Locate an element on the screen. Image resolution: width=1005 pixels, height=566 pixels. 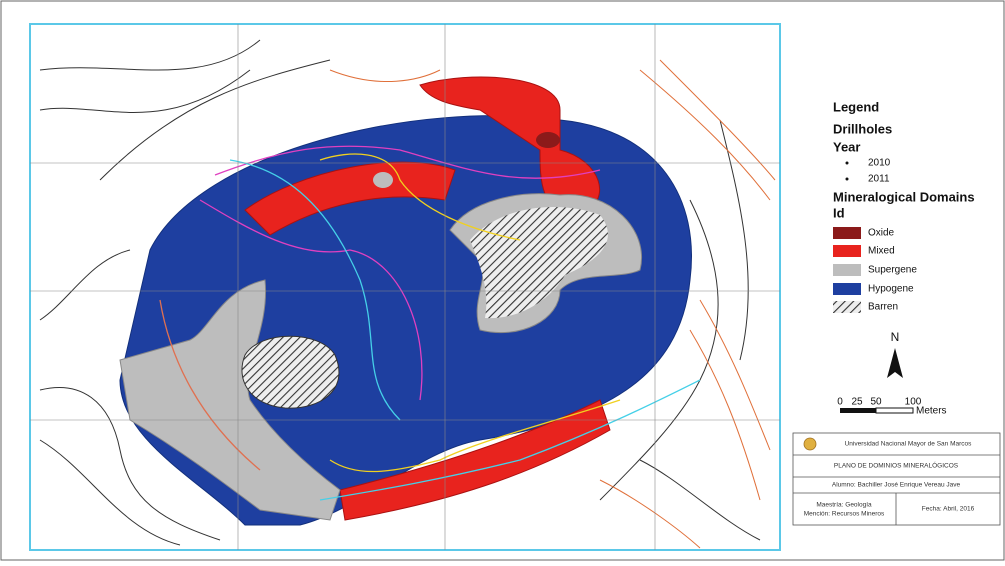
north-arrow-shape is located at coordinates (895, 363).